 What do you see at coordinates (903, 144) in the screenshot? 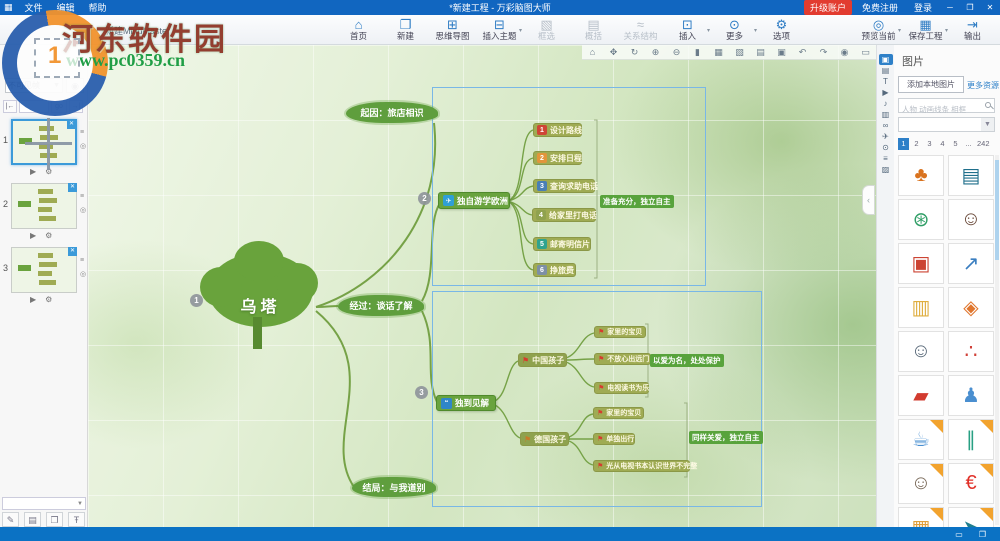
I see `page-button: 1` at bounding box center [903, 144].